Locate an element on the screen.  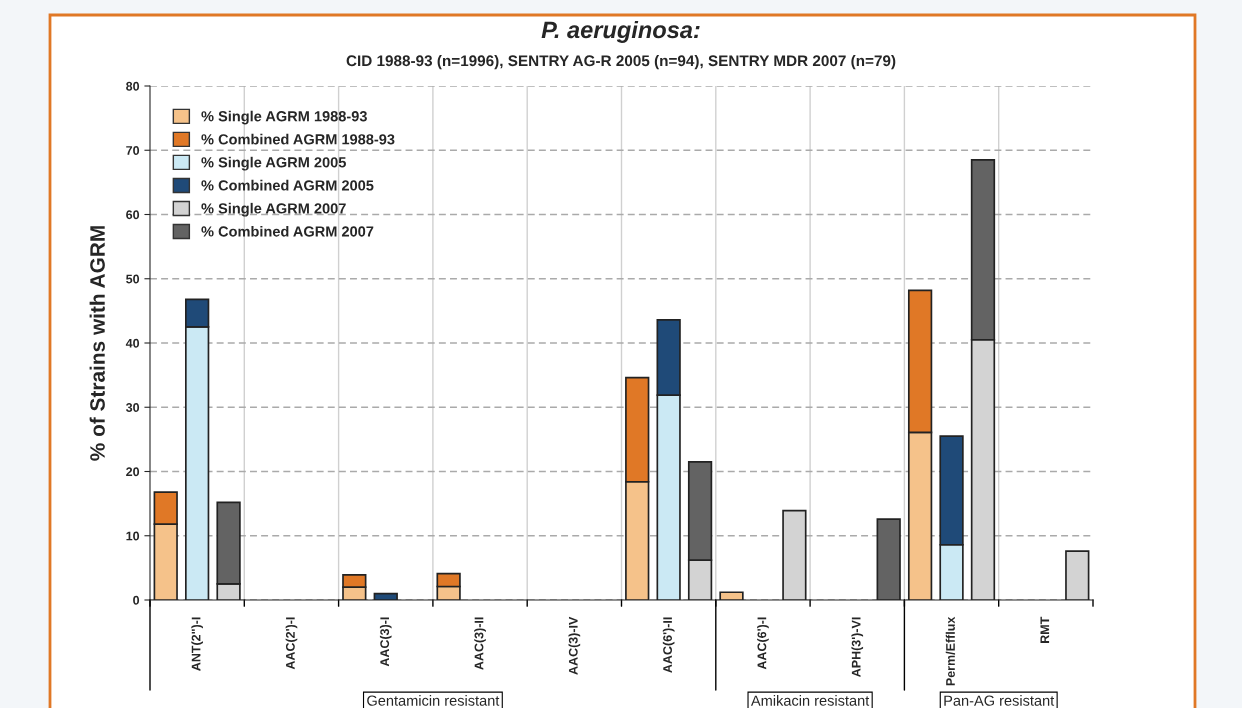
legend-label: % Combined AGRM 2005 is located at coordinates (287, 185).